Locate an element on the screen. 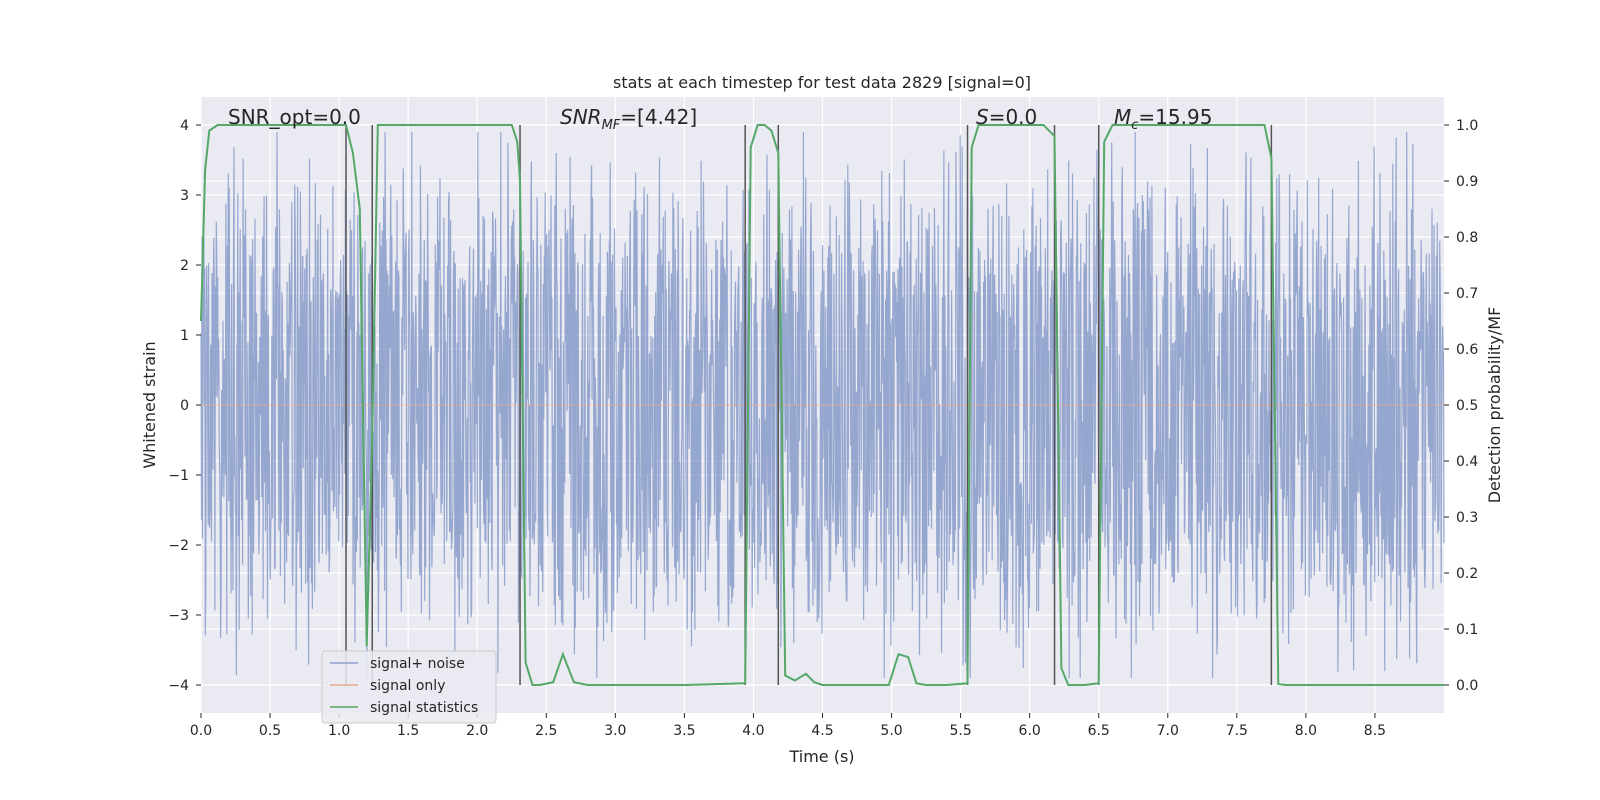  x-tick-label: 0.0 is located at coordinates (201, 731).